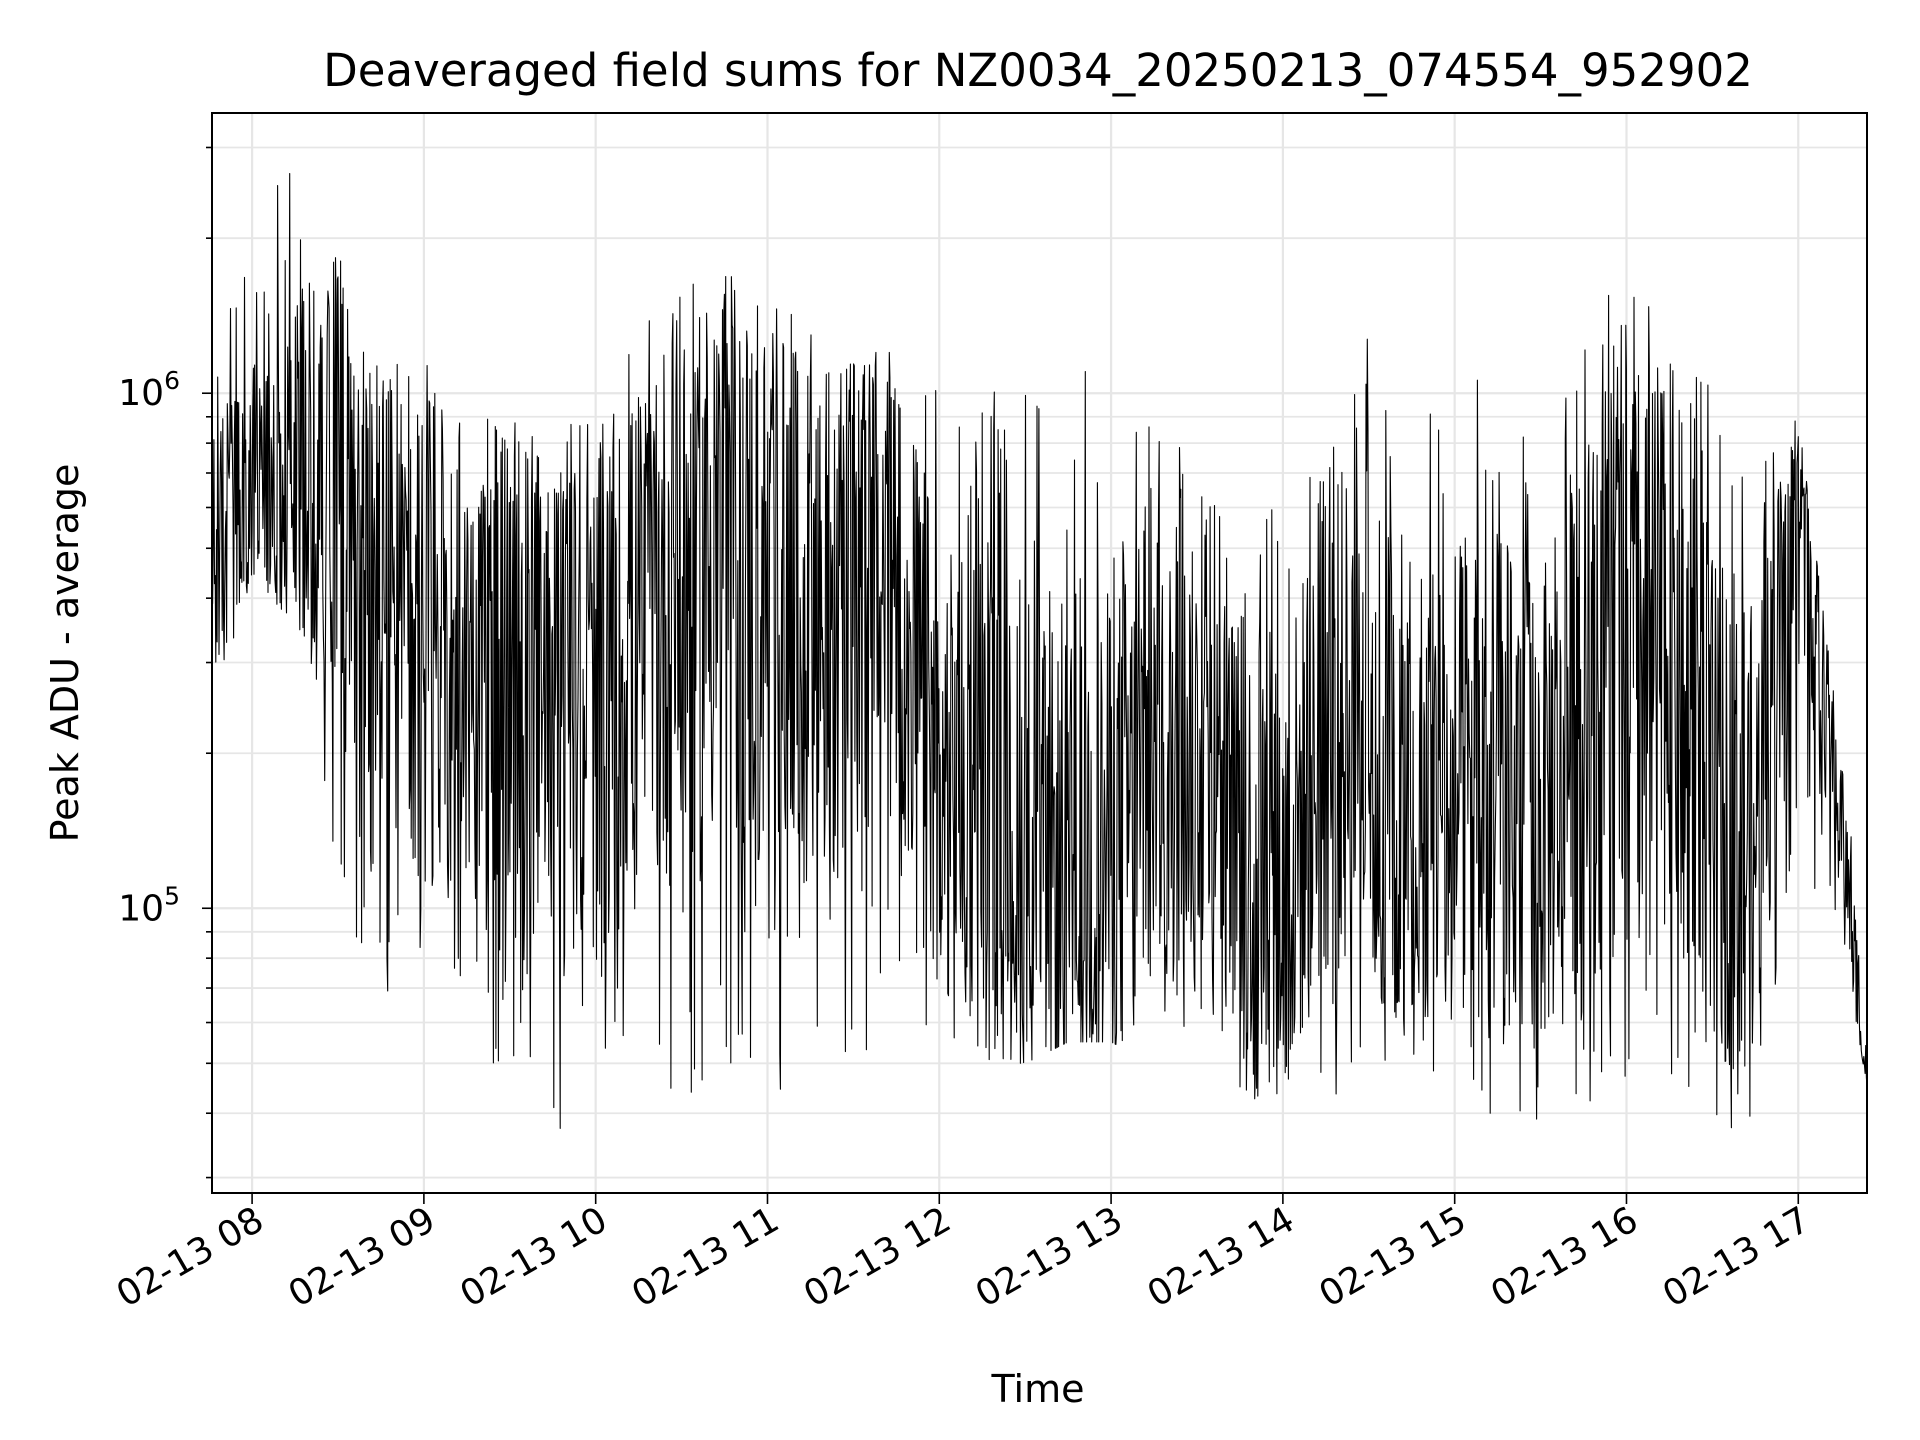 This screenshot has width=1920, height=1440. Describe the element at coordinates (149, 905) in the screenshot. I see `y-tick-label: 10⁵` at that location.